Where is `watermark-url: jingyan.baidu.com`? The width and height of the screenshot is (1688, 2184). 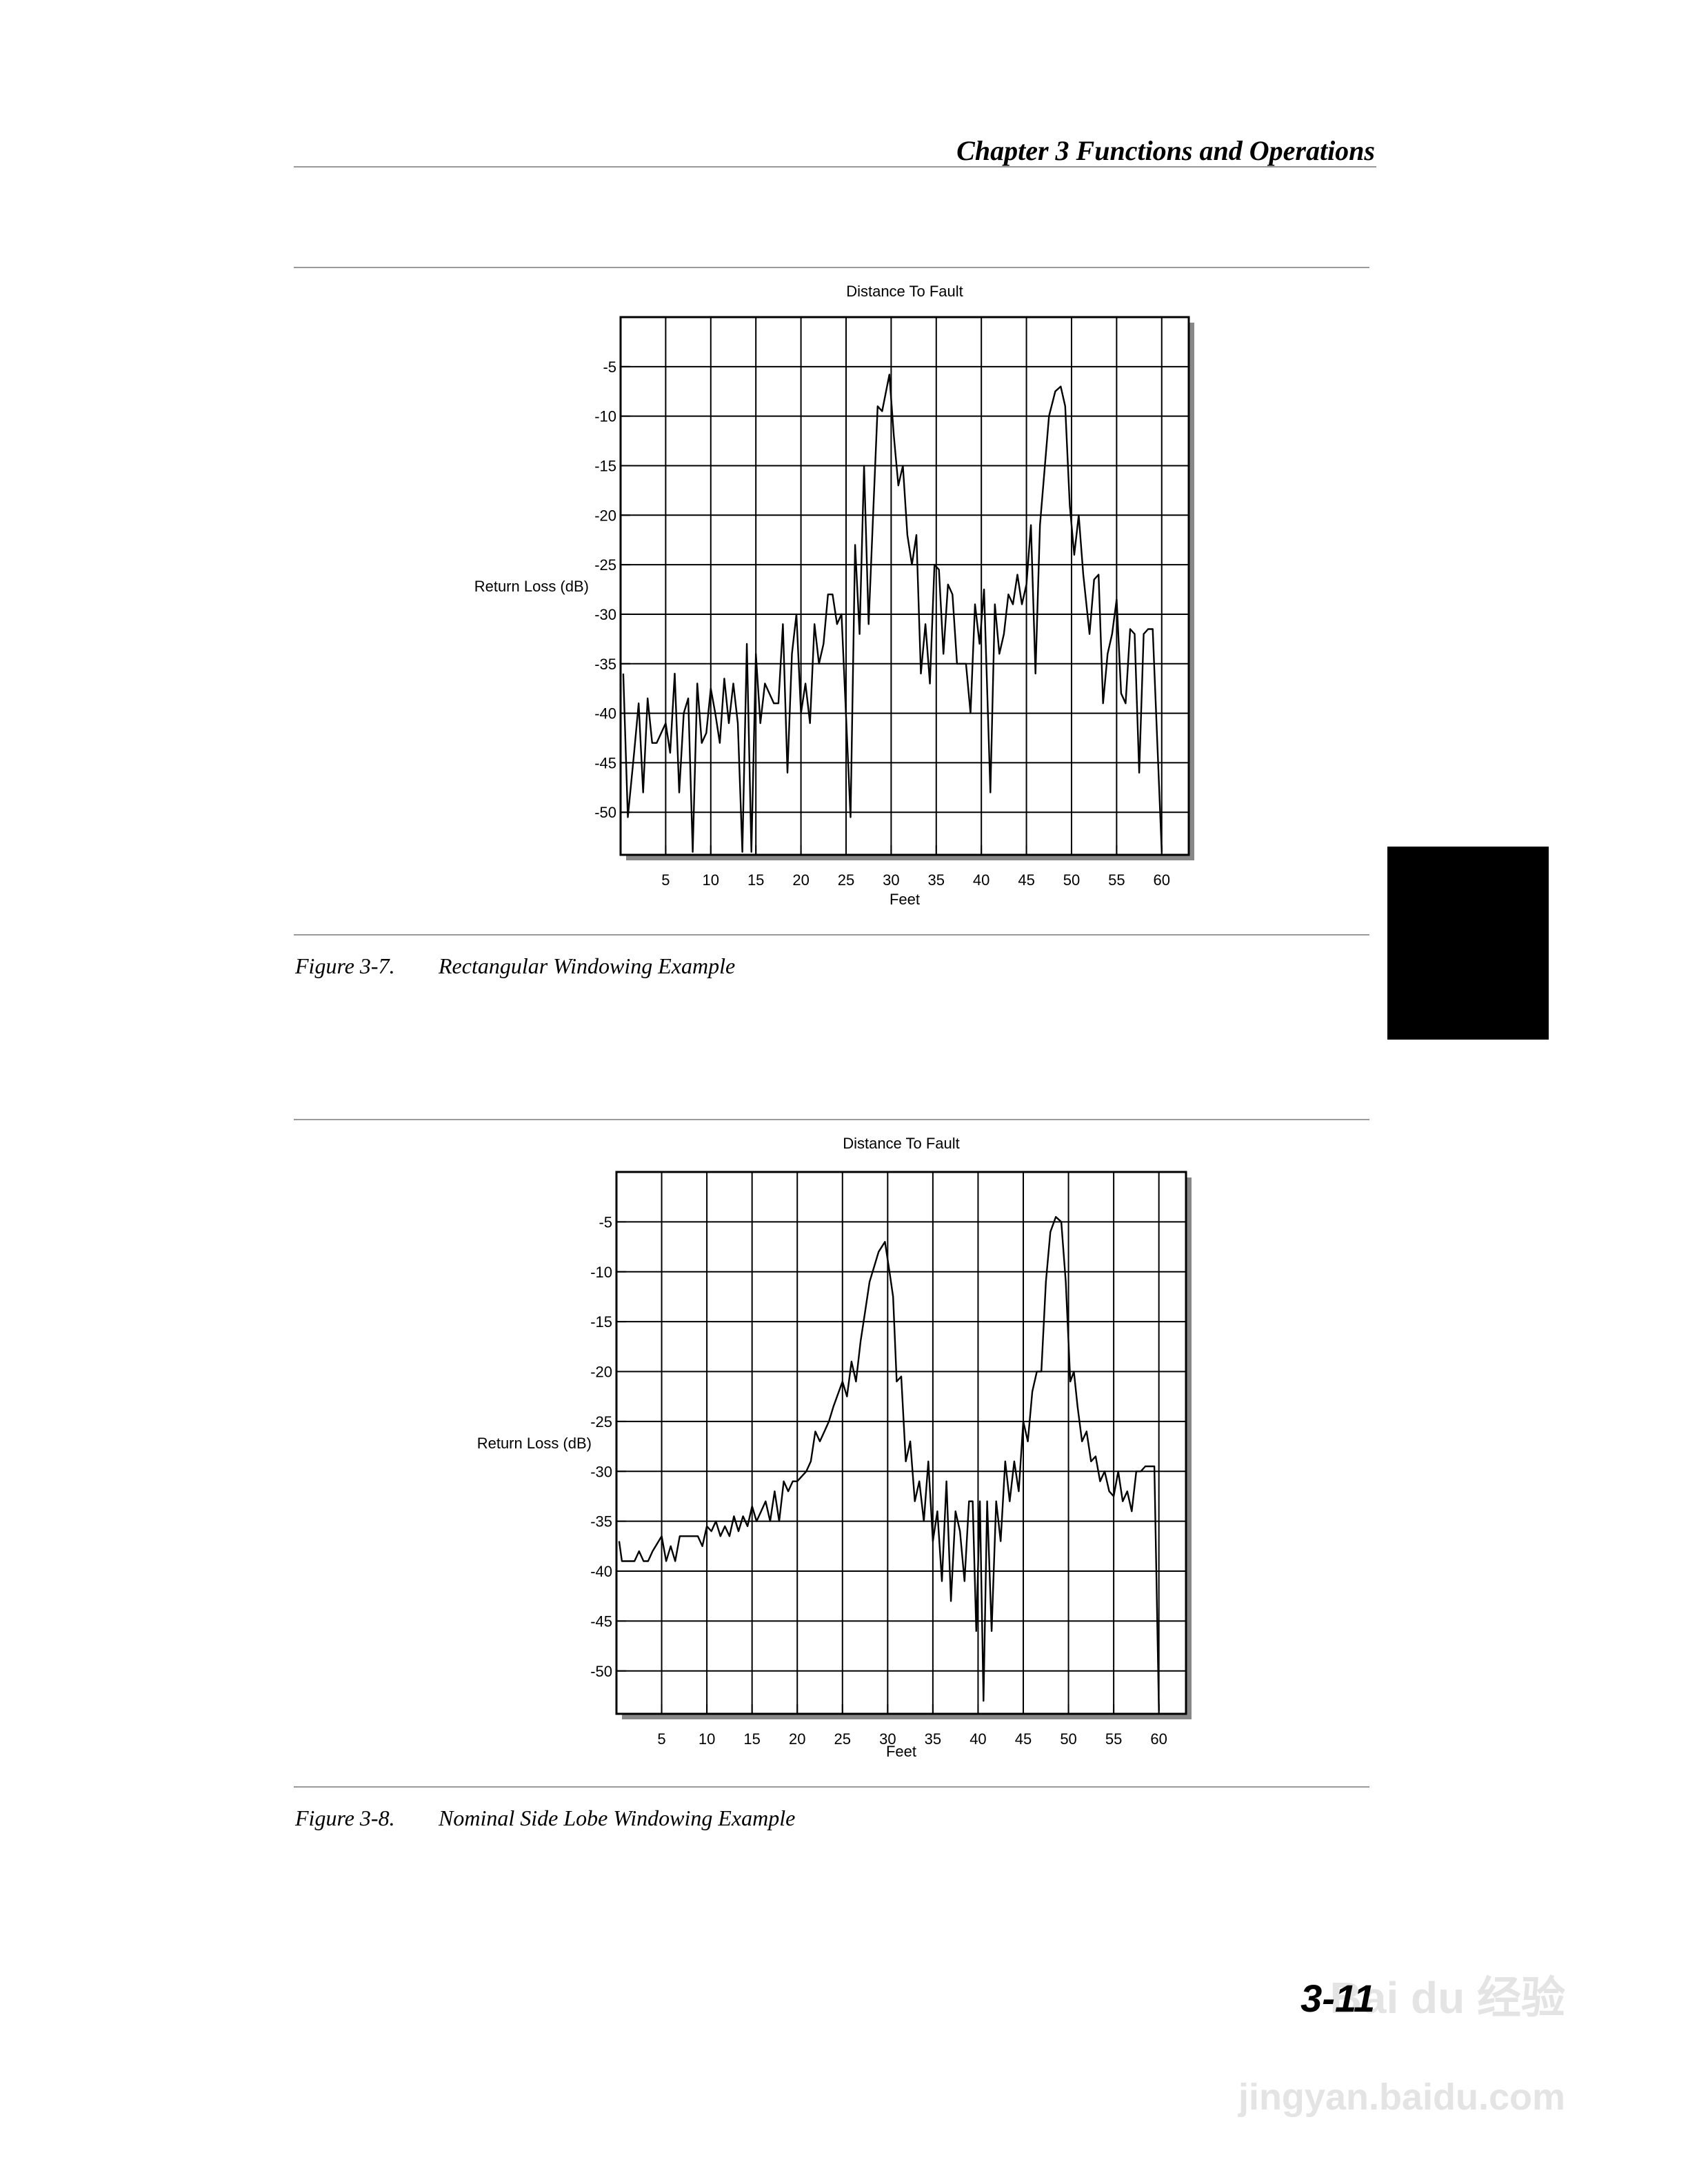 watermark-url: jingyan.baidu.com is located at coordinates (1401, 2097).